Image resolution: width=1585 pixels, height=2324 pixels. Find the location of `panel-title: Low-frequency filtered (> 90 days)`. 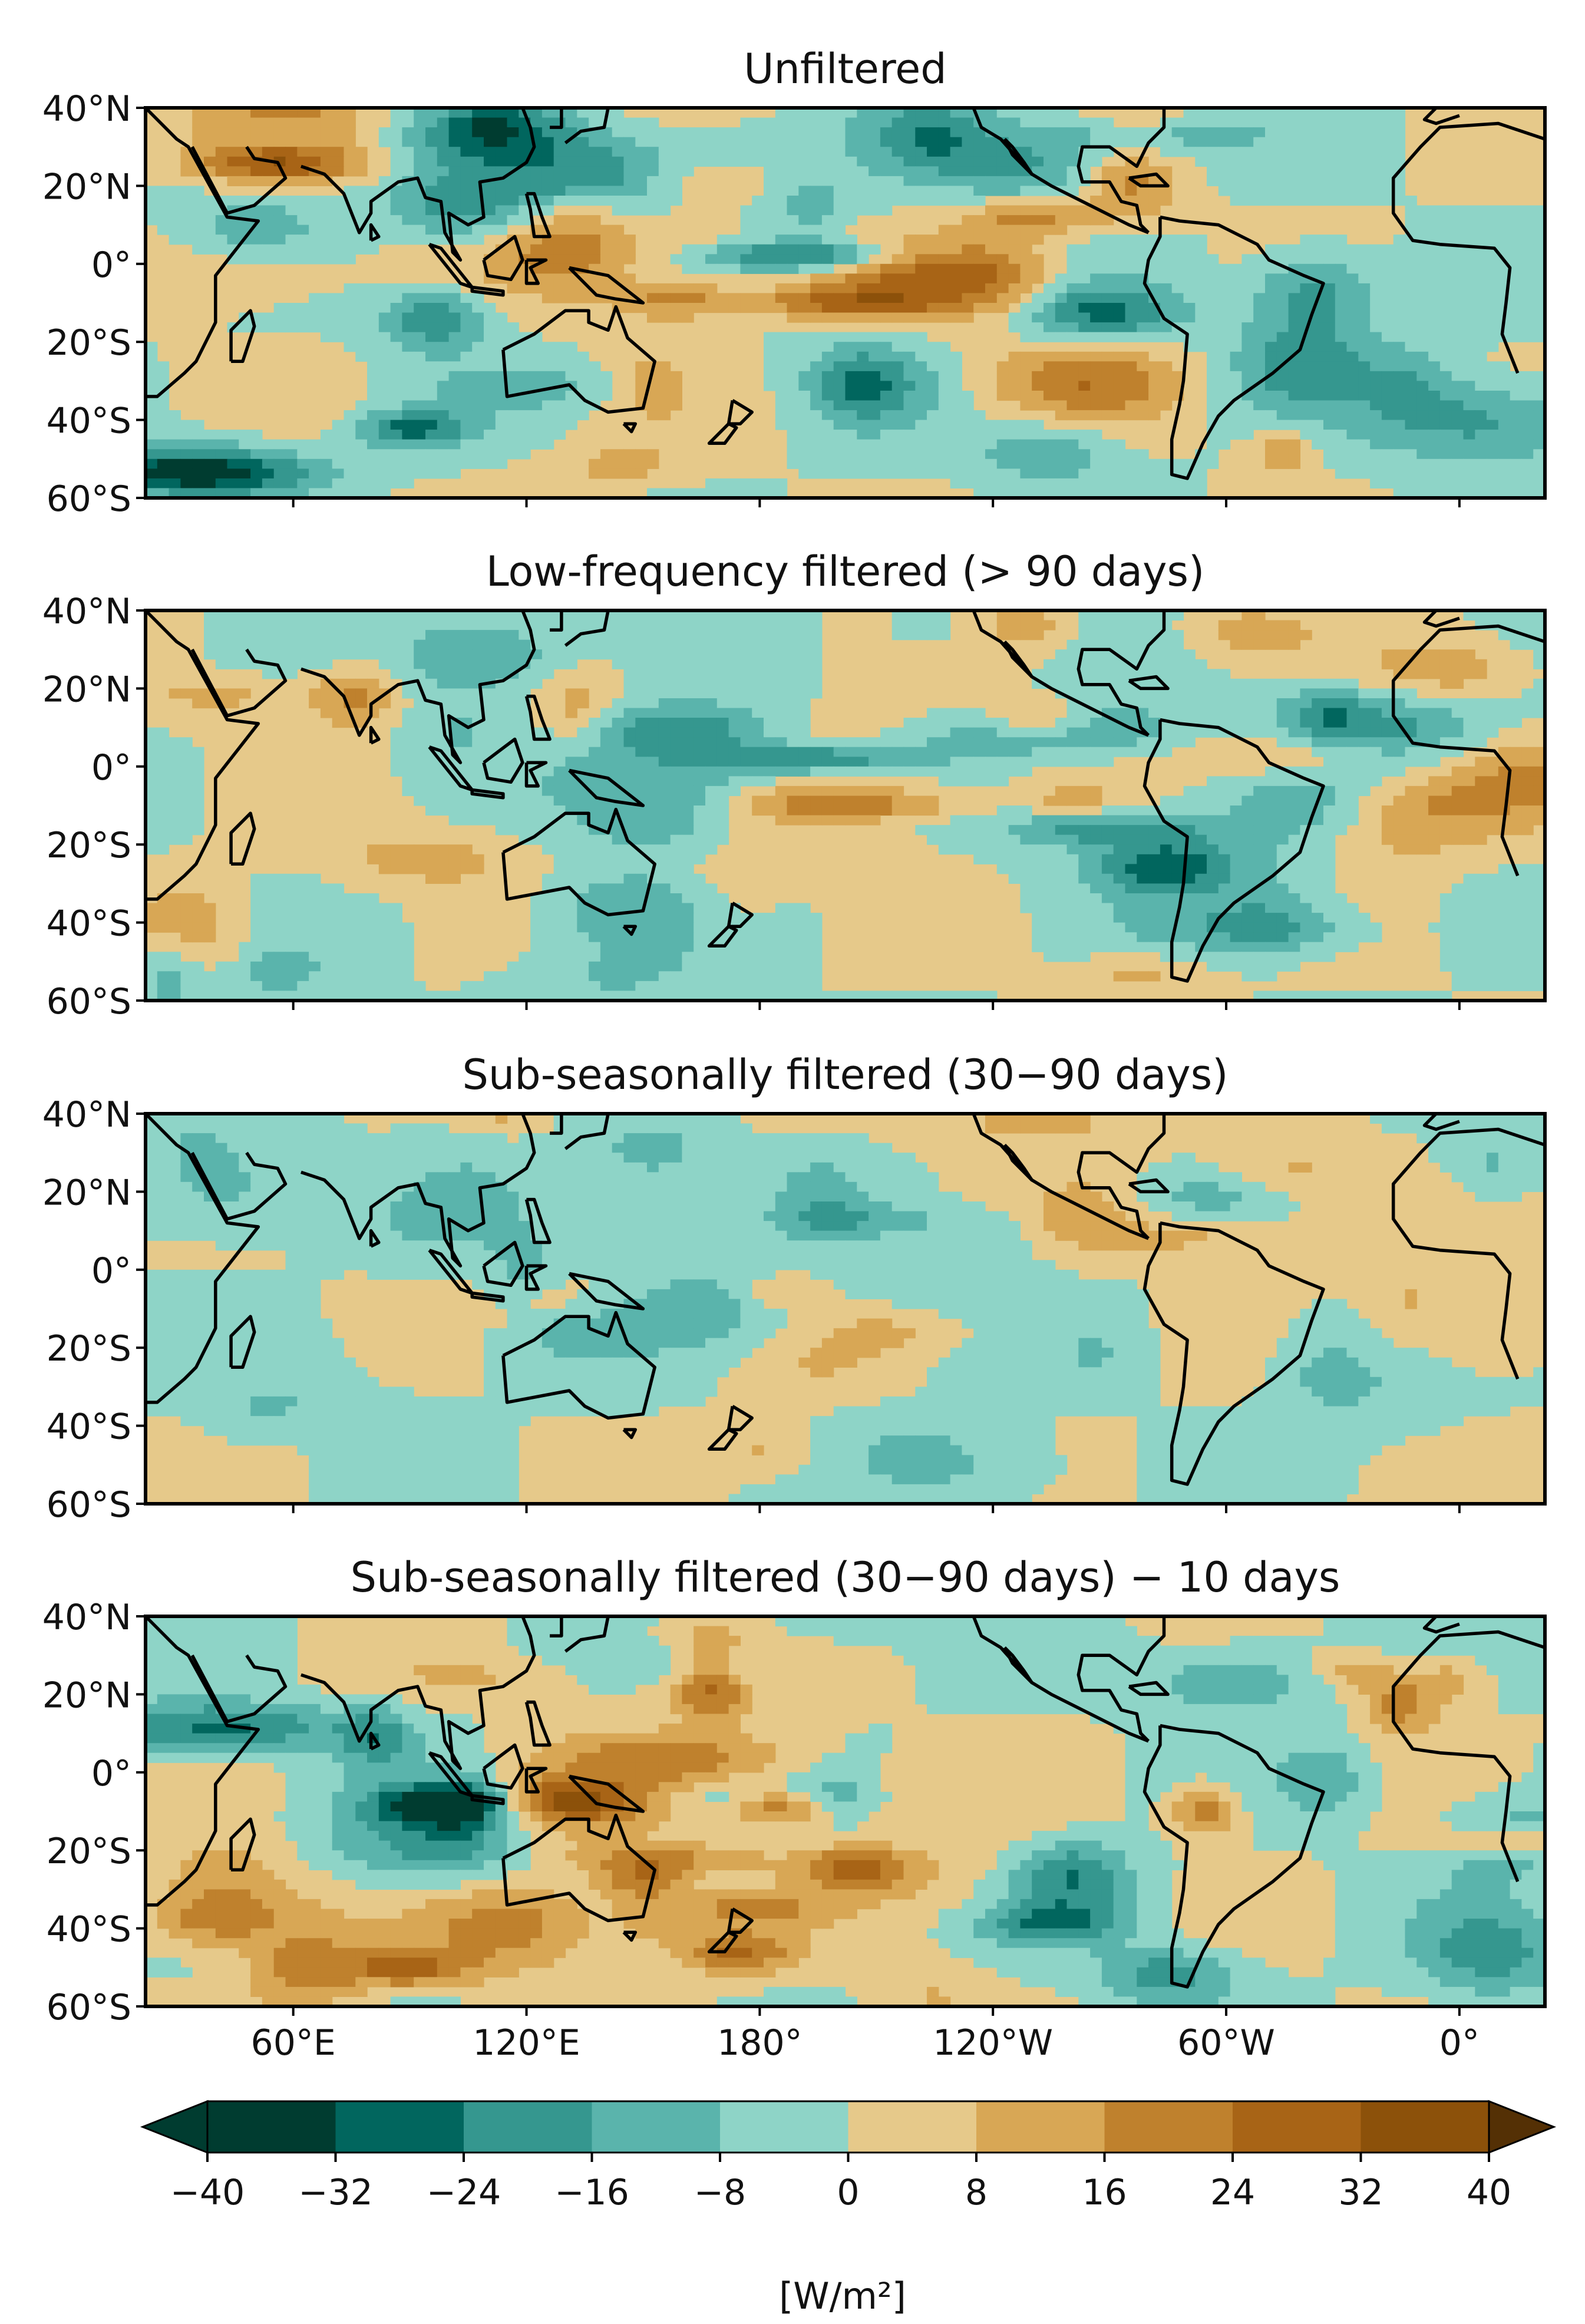

panel-title: Low-frequency filtered (> 90 days) is located at coordinates (845, 571).